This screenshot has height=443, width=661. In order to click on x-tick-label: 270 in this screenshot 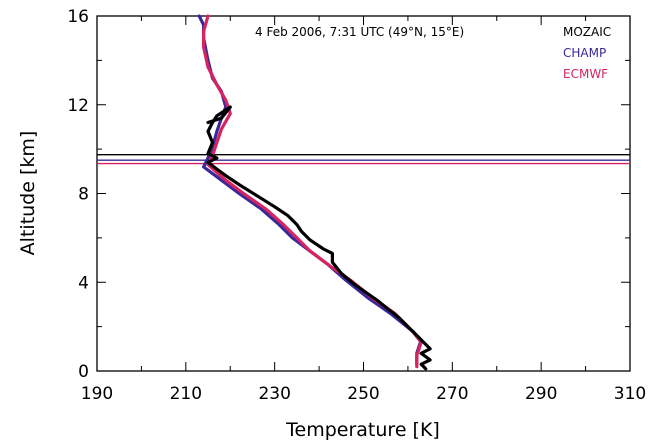, I will do `click(452, 394)`.